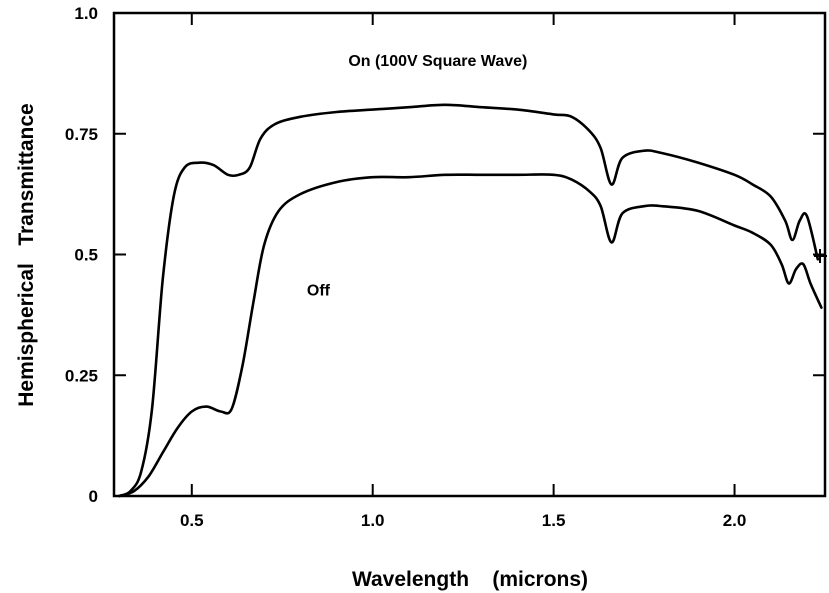 The height and width of the screenshot is (593, 829). What do you see at coordinates (554, 520) in the screenshot?
I see `x-tick-label: 1.5` at bounding box center [554, 520].